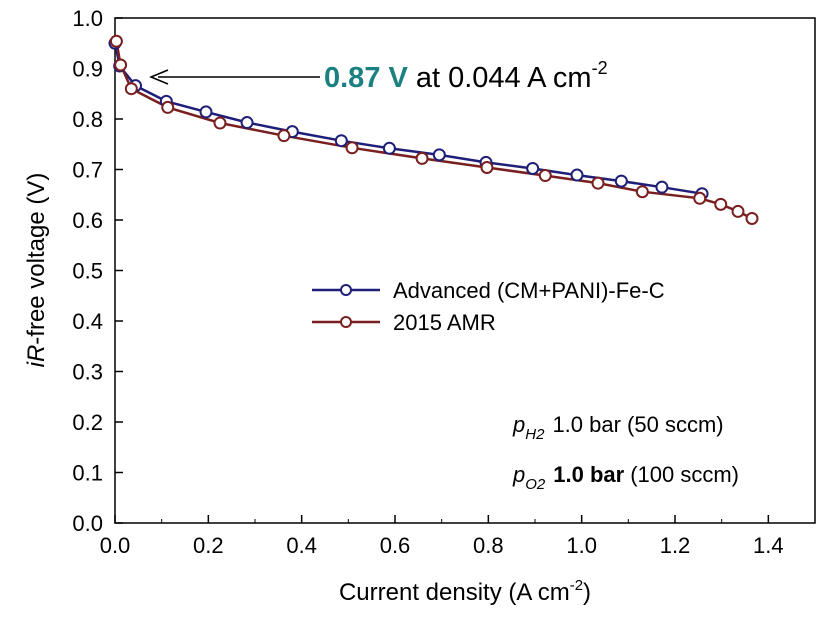 Image resolution: width=834 pixels, height=627 pixels. Describe the element at coordinates (87, 170) in the screenshot. I see `y-tick-label: 0.7` at that location.